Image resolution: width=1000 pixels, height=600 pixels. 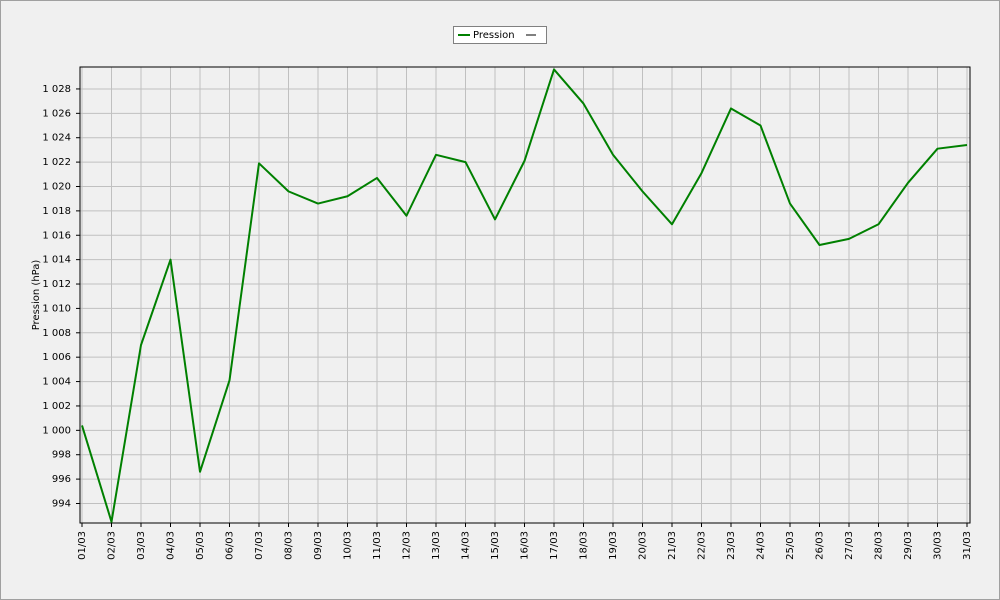 I want to click on x-tick-label: 27/03, so click(x=849, y=545).